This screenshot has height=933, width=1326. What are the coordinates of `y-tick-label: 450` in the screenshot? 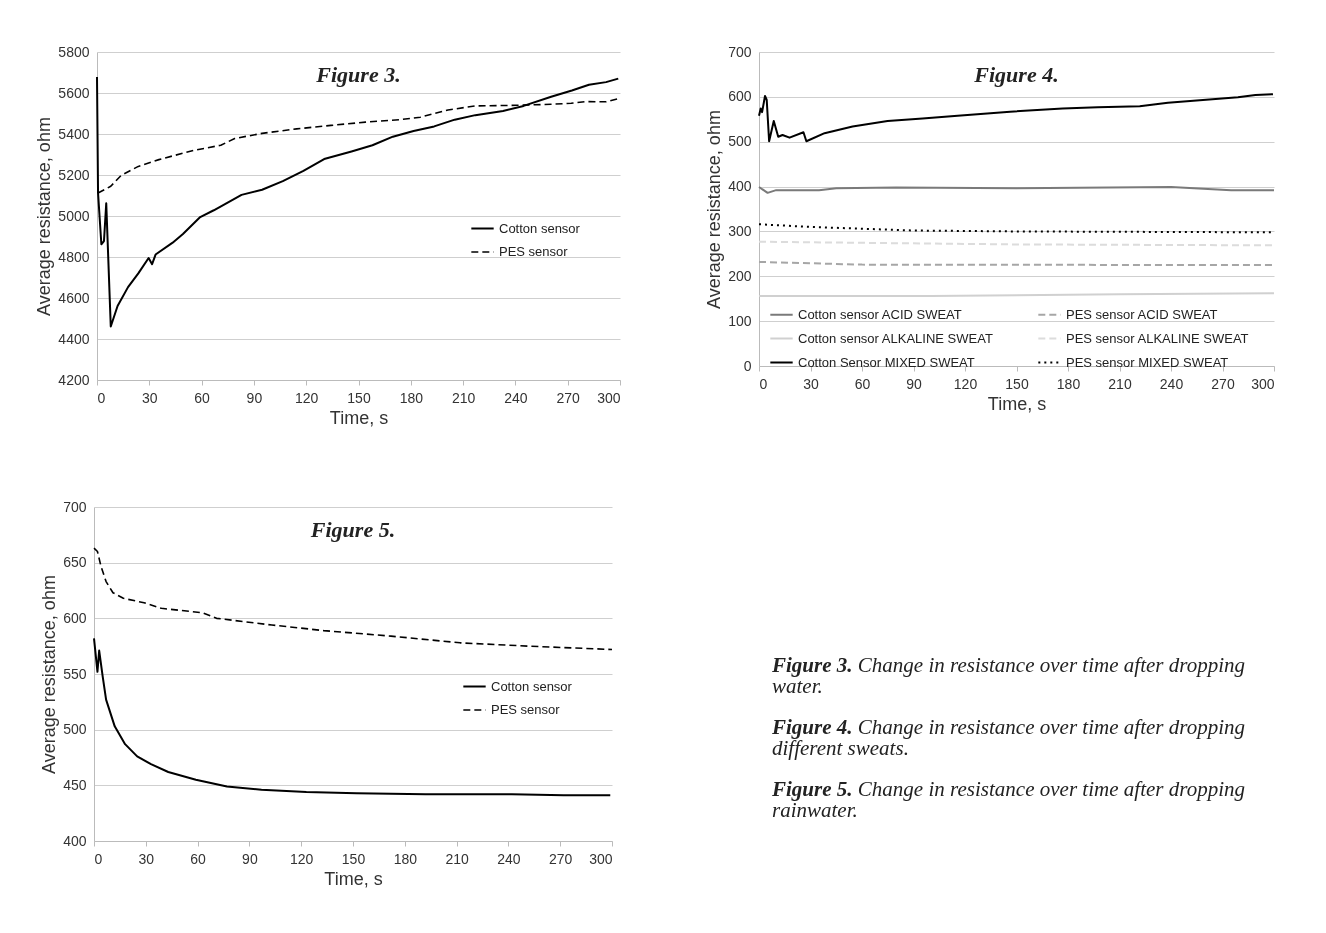 It's located at (75, 784).